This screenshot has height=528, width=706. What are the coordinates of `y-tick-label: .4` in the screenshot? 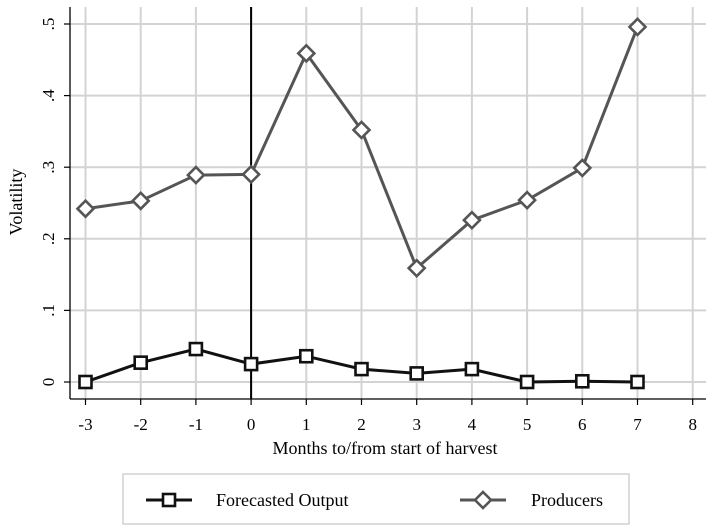 It's located at (48, 95).